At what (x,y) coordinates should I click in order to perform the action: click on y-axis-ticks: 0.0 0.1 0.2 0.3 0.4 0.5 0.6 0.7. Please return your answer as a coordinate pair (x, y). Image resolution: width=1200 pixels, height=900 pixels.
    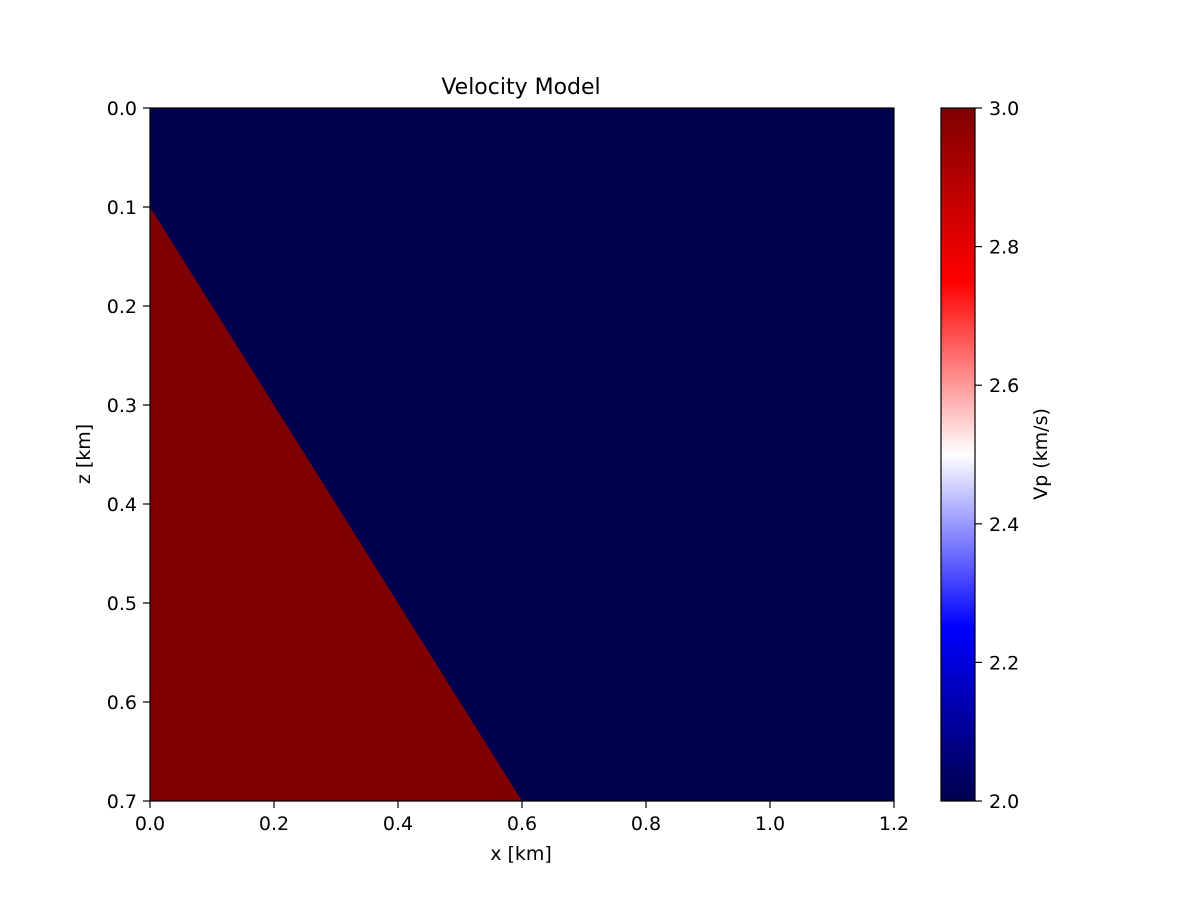
    Looking at the image, I should click on (128, 455).